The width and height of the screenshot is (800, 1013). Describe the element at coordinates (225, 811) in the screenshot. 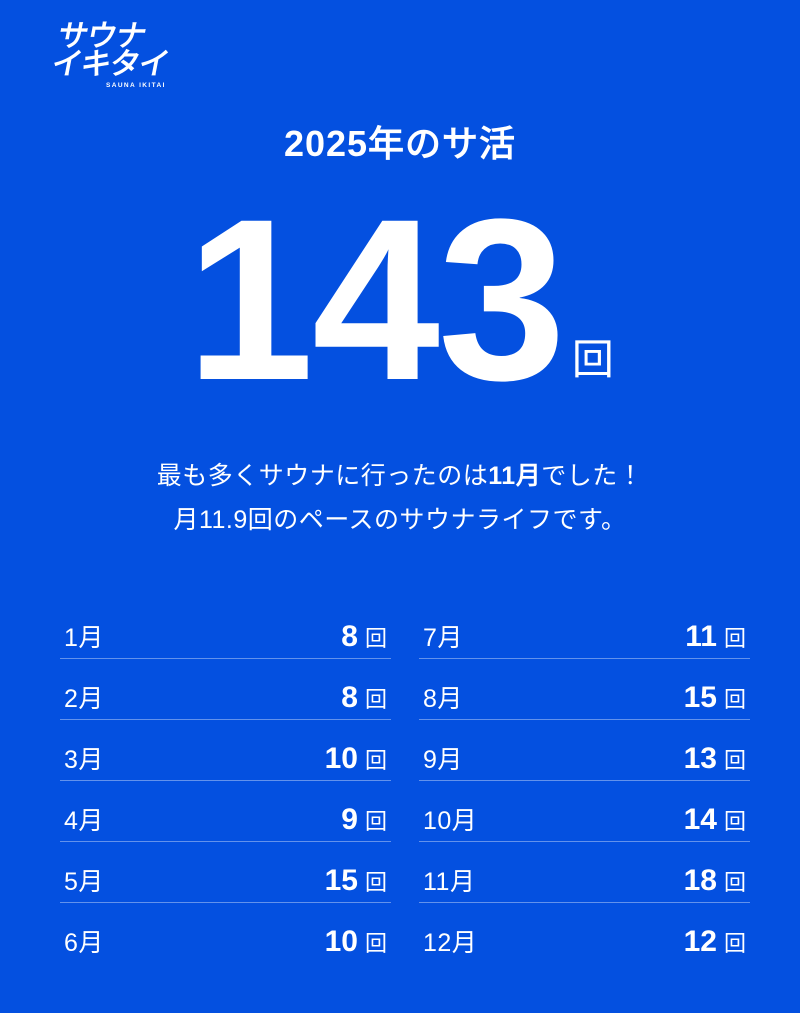

I see `table-row: 4月 9 回` at that location.